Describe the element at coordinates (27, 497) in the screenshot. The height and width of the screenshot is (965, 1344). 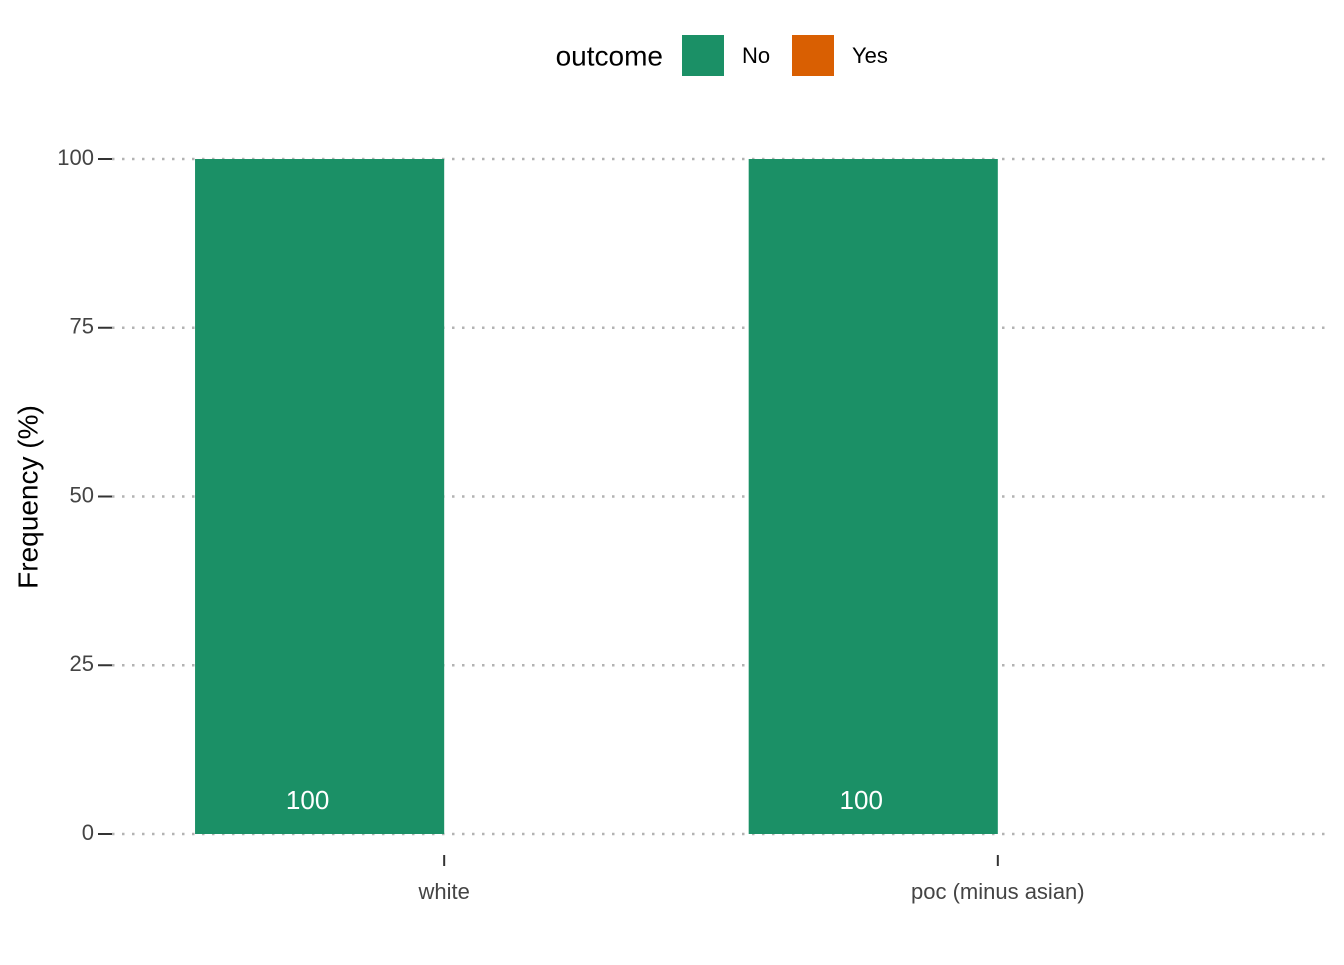
I see `y-axis-title: Frequency (%)` at that location.